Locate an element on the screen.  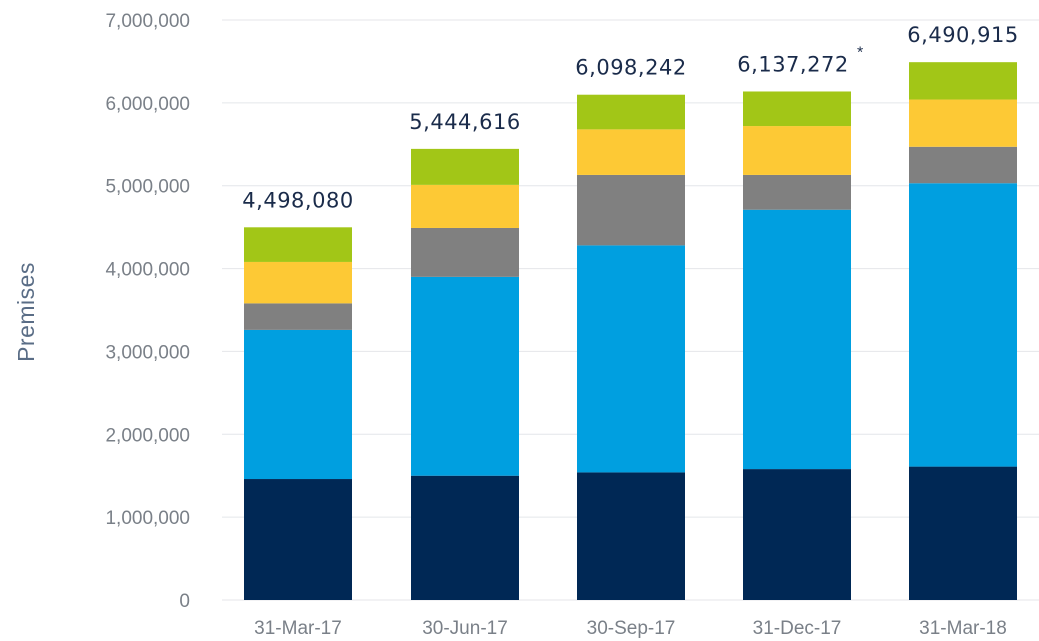
x-tick-label: 31-Mar-18 is located at coordinates (963, 628).